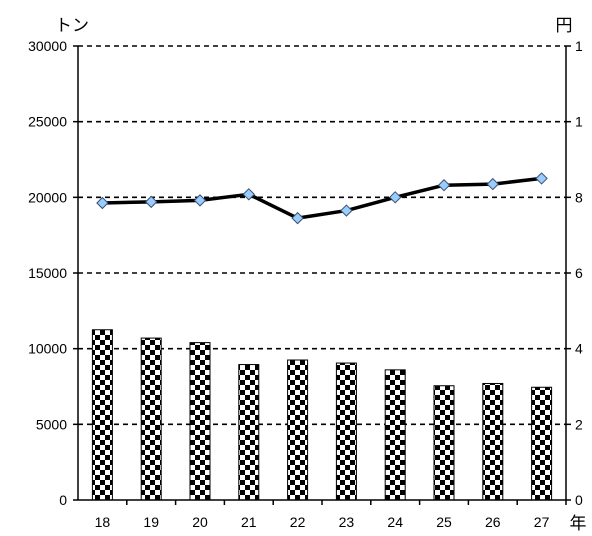 The height and width of the screenshot is (536, 592). Describe the element at coordinates (103, 522) in the screenshot. I see `x-tick-label: 18` at that location.